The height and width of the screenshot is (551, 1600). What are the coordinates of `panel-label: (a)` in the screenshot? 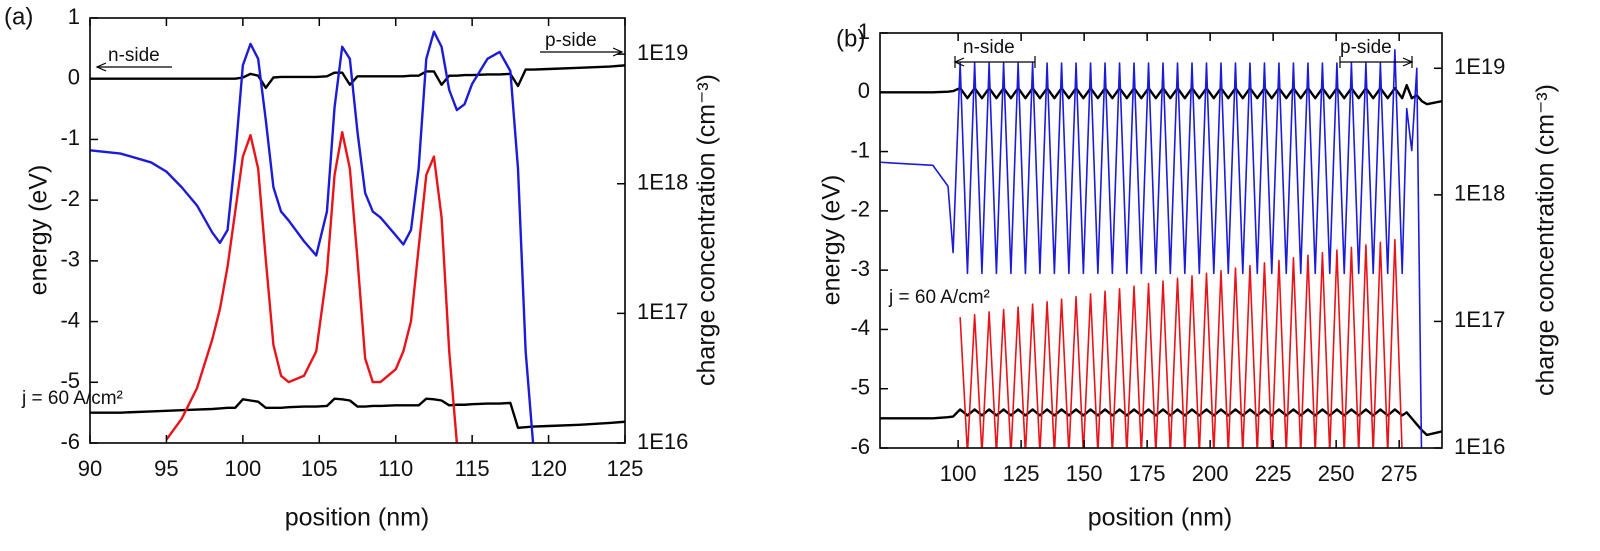 It's located at (18, 16).